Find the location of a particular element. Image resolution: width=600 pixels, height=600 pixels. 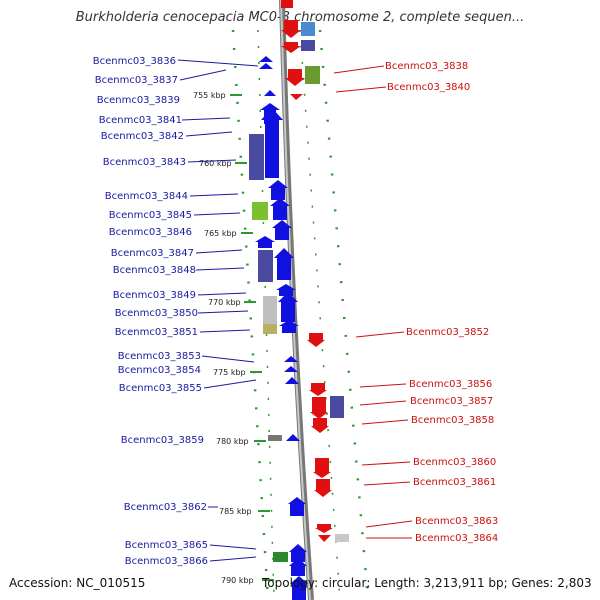

gene-label: Bcenmc03_3839 is located at coordinates (138, 100).